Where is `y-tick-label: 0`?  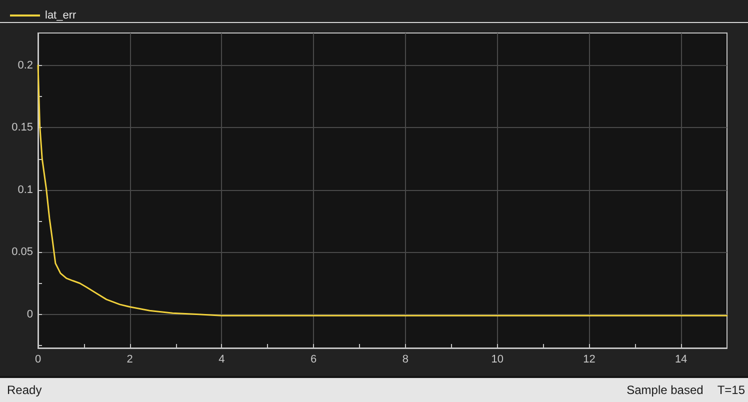 y-tick-label: 0 is located at coordinates (29, 314).